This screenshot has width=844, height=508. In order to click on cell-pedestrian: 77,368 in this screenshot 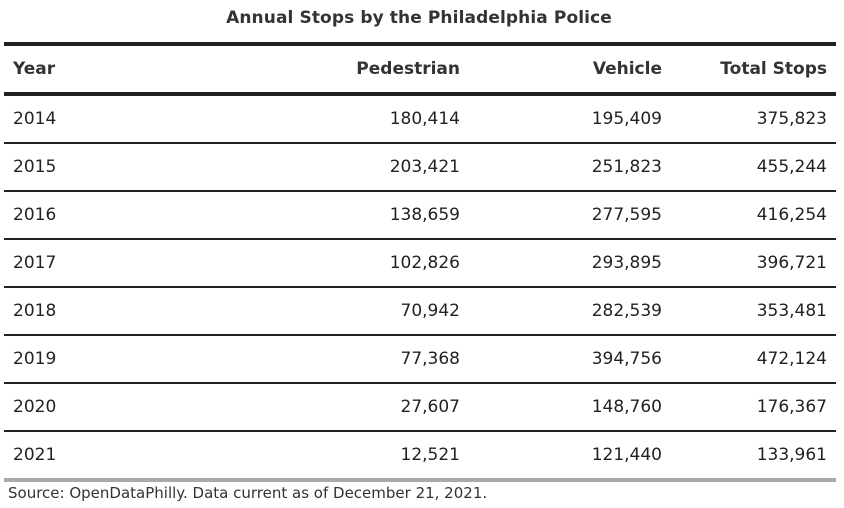, I will do `click(430, 359)`.